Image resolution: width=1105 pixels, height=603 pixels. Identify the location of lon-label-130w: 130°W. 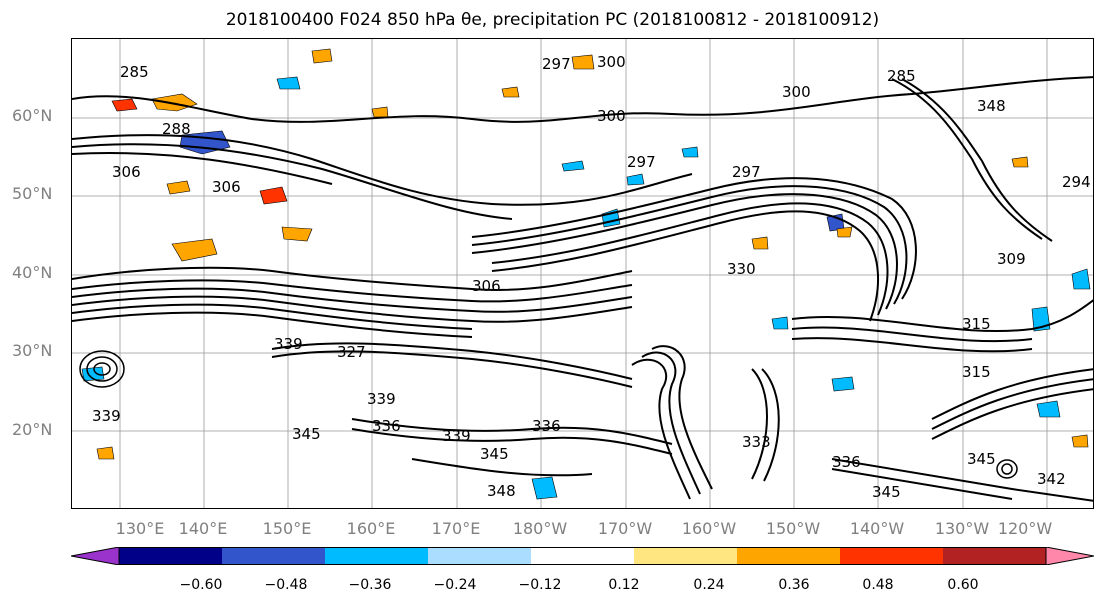
(962, 528).